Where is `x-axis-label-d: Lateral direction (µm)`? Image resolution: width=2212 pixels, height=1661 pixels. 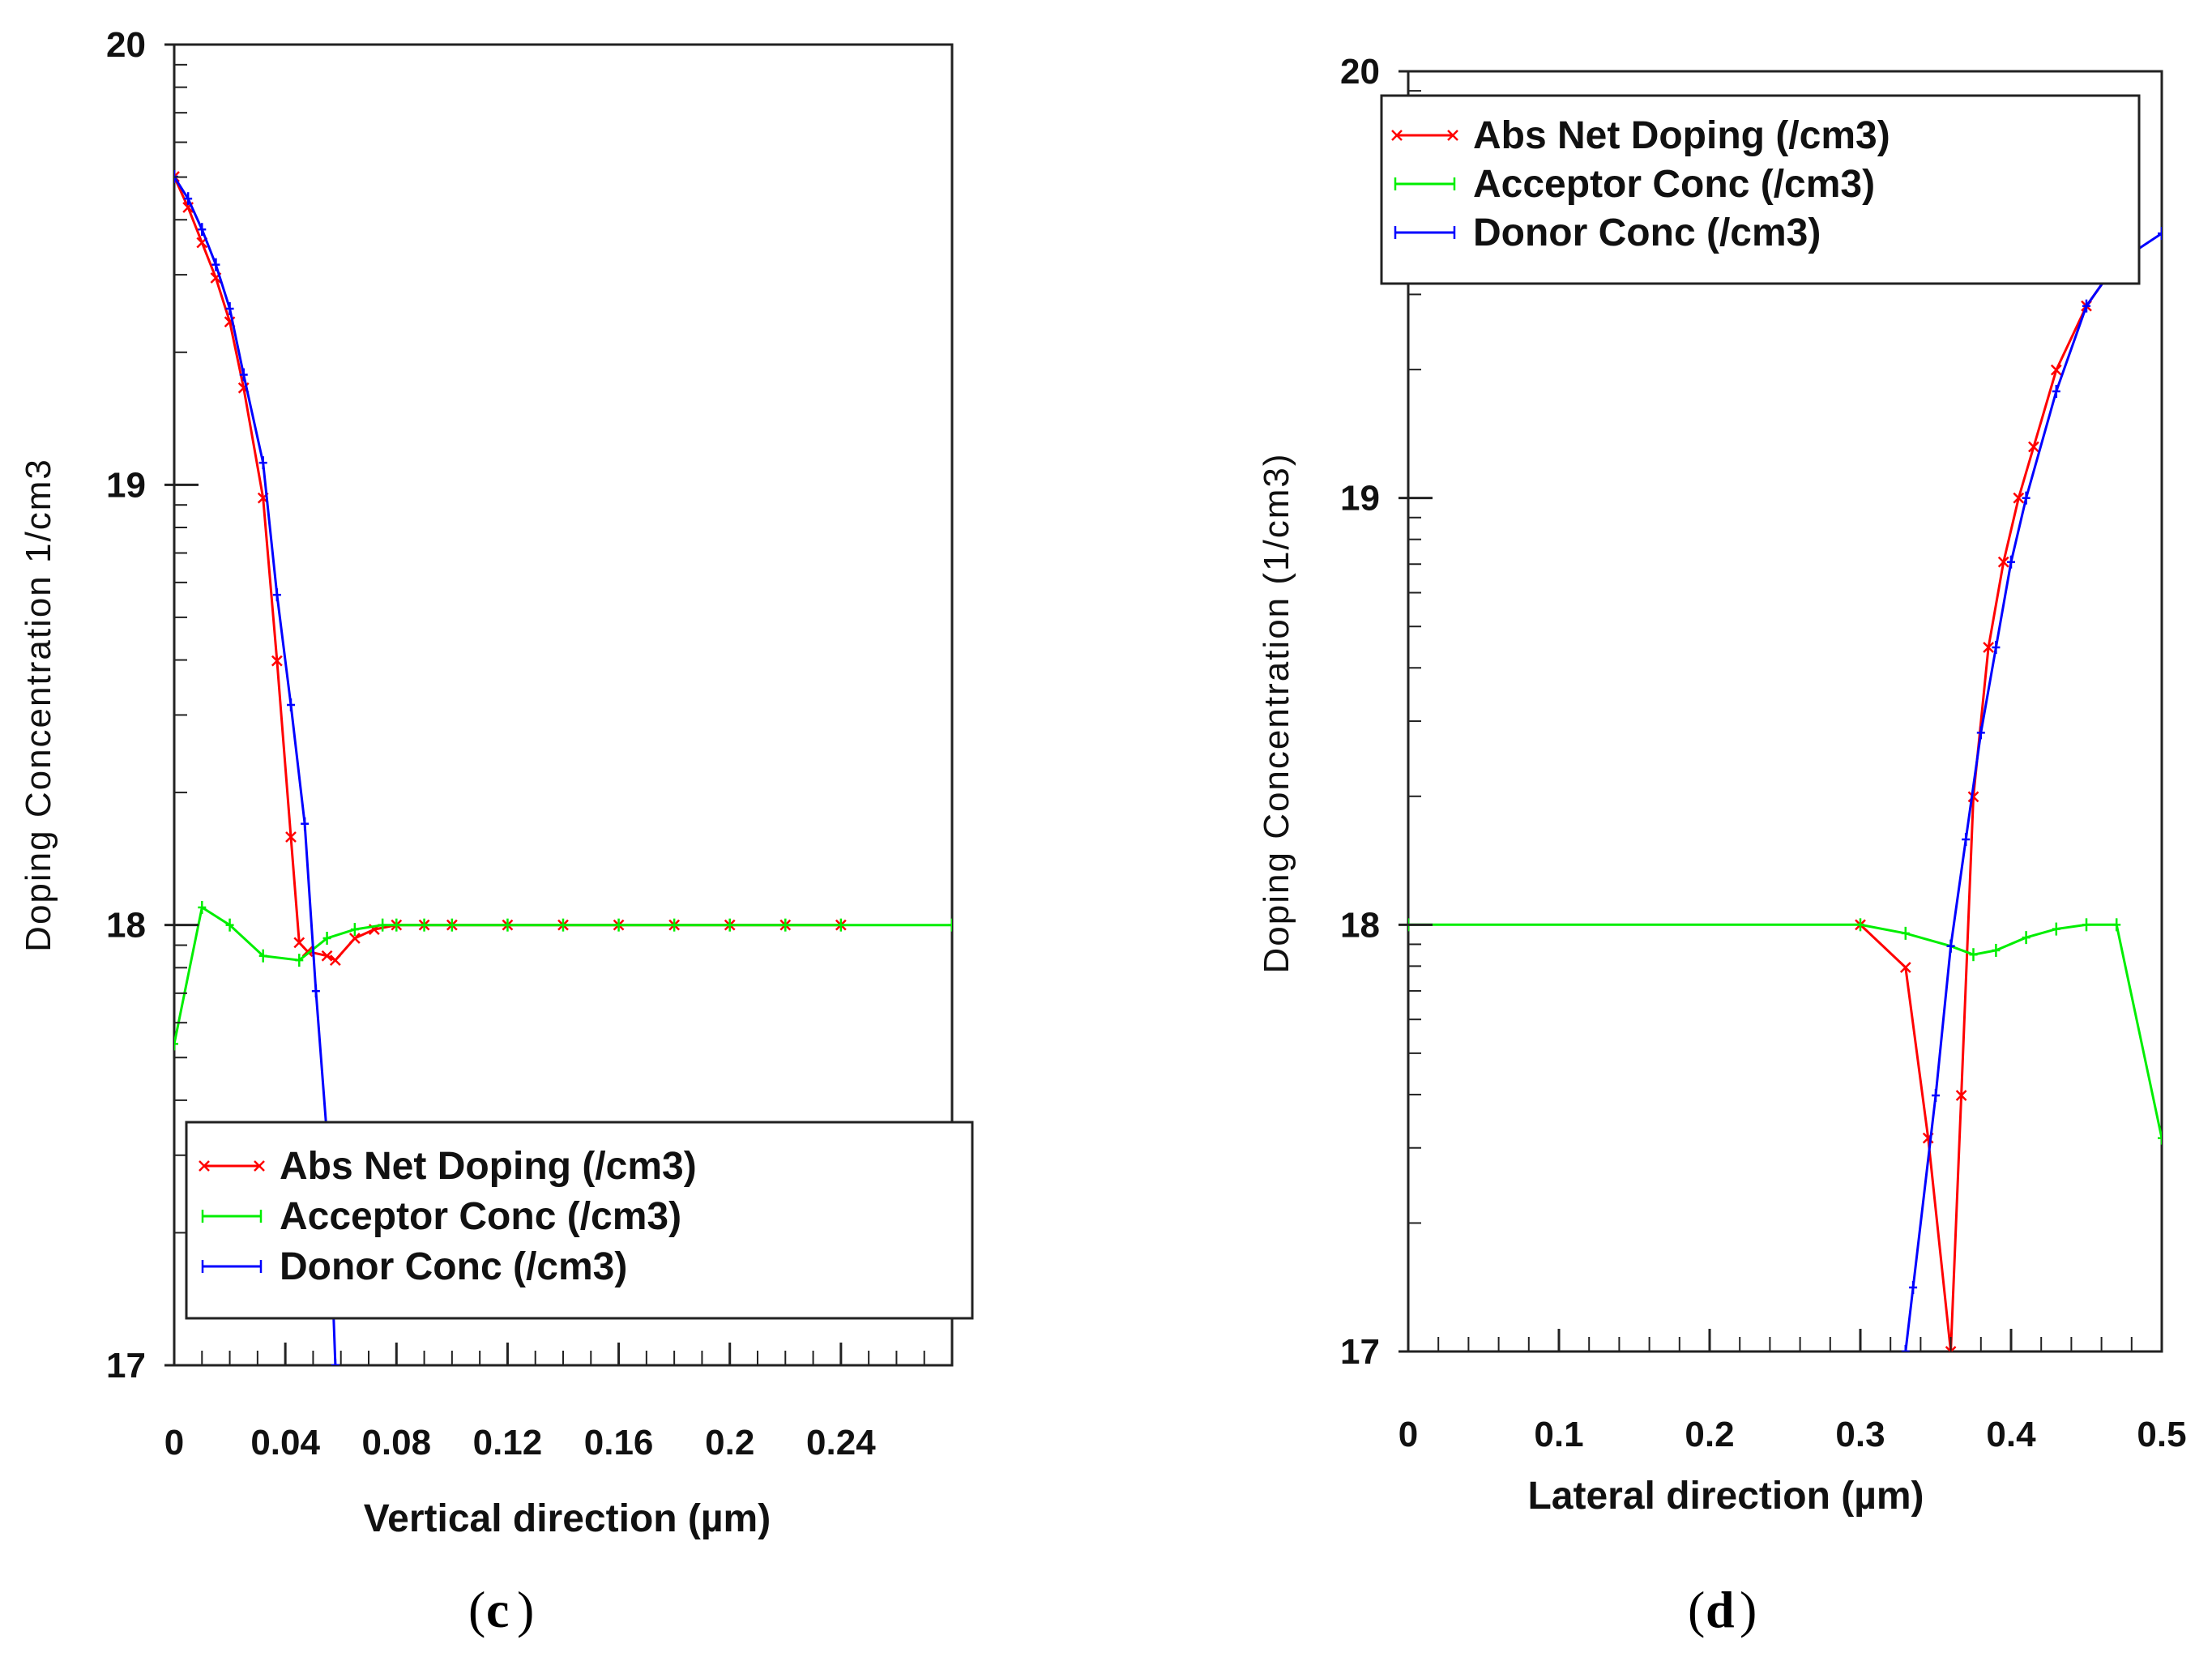
x-axis-label-d: Lateral direction (µm) is located at coordinates (1725, 1496).